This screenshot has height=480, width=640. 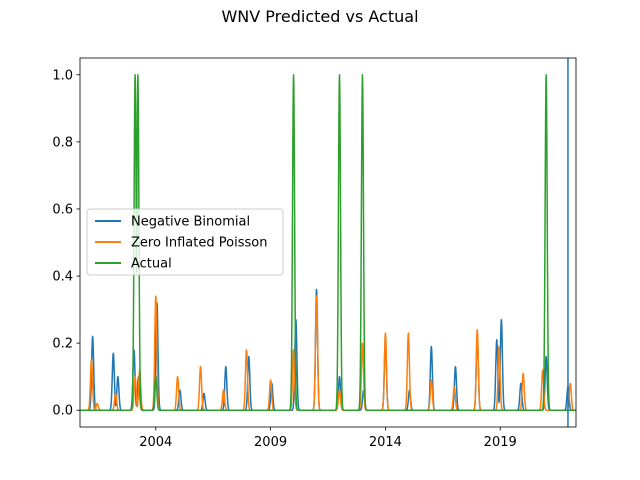 I want to click on y-tick-label: 0.4, so click(x=62, y=277).